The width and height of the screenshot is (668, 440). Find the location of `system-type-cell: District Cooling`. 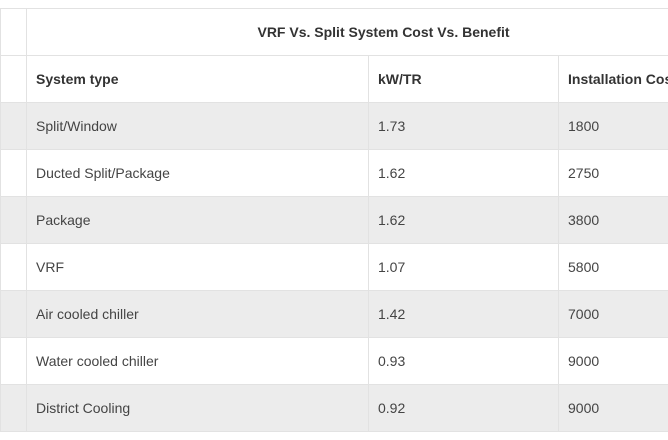

system-type-cell: District Cooling is located at coordinates (197, 408).